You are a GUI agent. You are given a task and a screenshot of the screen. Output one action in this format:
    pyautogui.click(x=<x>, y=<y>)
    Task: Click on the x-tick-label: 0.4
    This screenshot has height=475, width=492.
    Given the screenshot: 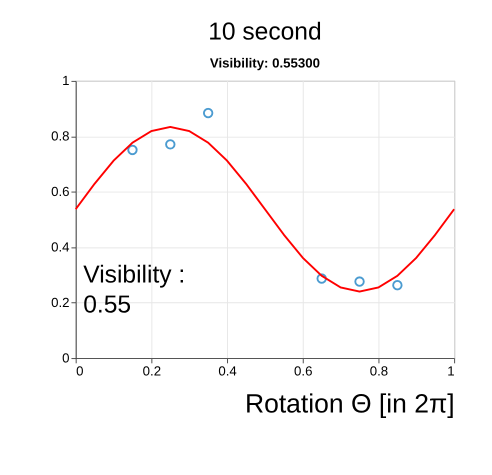 What is the action you would take?
    pyautogui.click(x=227, y=371)
    